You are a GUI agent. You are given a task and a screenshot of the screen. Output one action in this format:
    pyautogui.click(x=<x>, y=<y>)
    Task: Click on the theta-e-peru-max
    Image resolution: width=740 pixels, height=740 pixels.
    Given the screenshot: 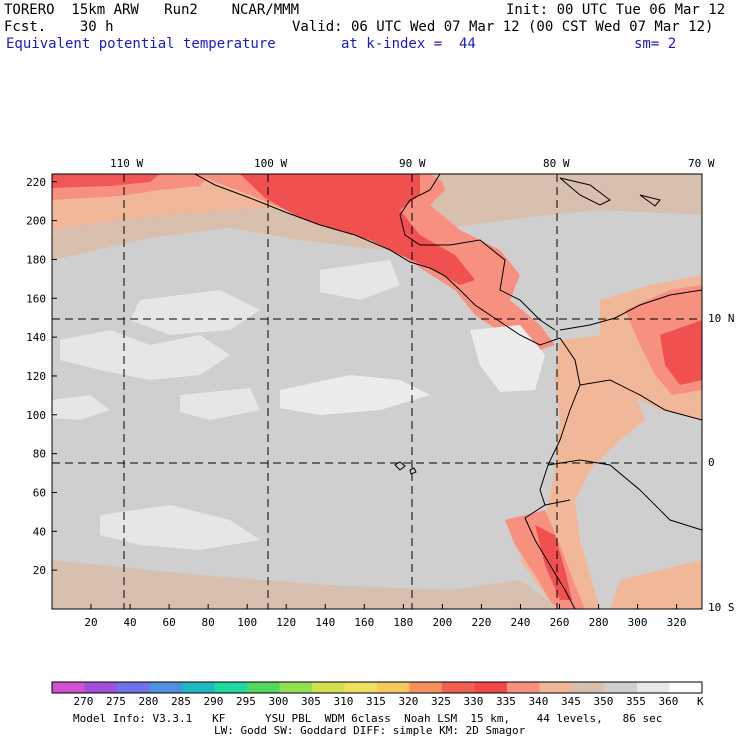 What is the action you would take?
    pyautogui.click(x=553, y=562)
    